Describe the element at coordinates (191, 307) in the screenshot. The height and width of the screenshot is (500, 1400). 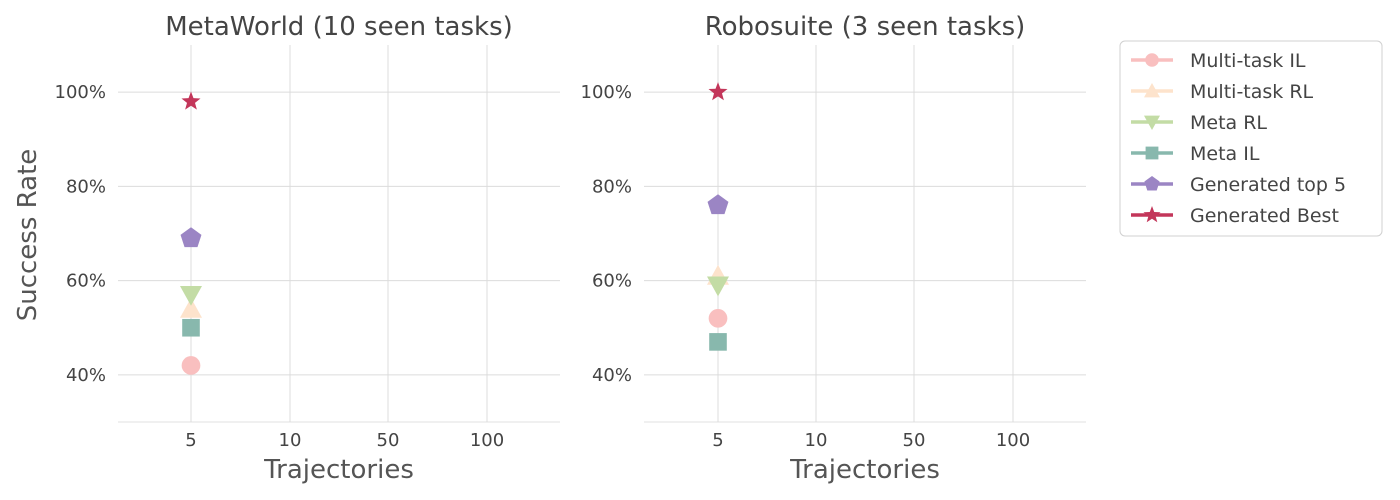
I see `data-point-multi-task-rl` at that location.